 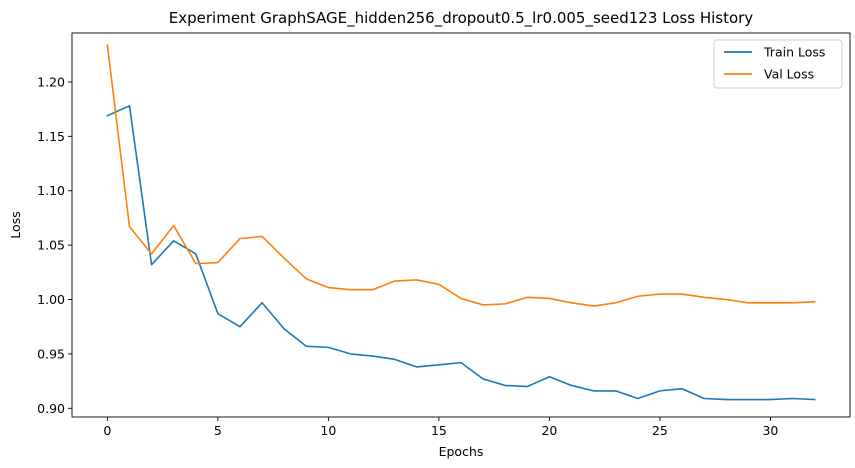 I want to click on y-tick-label: 1.15, so click(x=51, y=136).